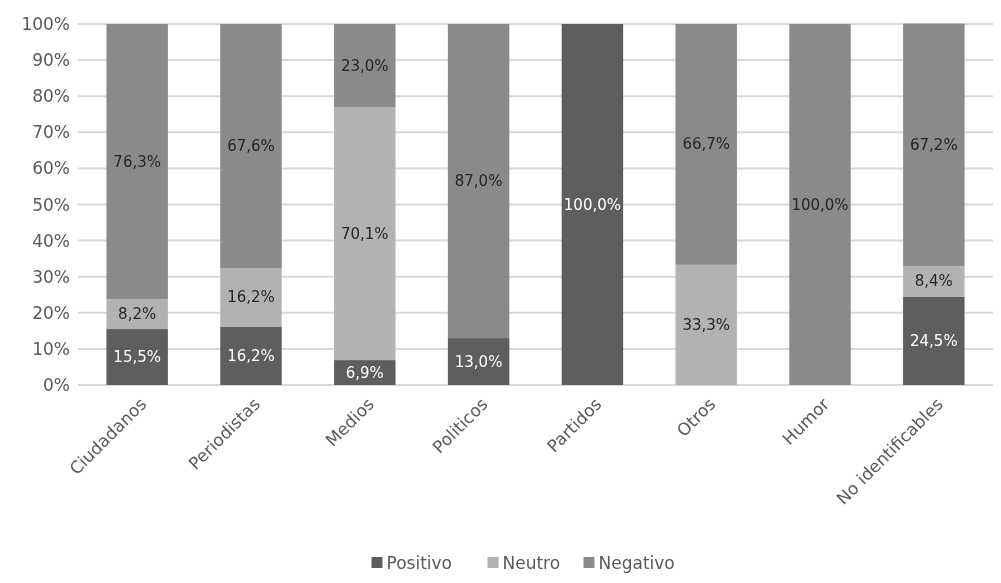  I want to click on data-label: 67,6%, so click(251, 146).